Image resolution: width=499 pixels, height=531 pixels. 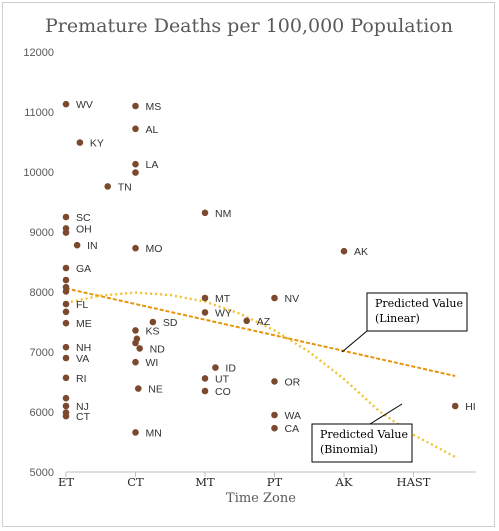 What do you see at coordinates (414, 482) in the screenshot?
I see `x-tick-label: HAST` at bounding box center [414, 482].